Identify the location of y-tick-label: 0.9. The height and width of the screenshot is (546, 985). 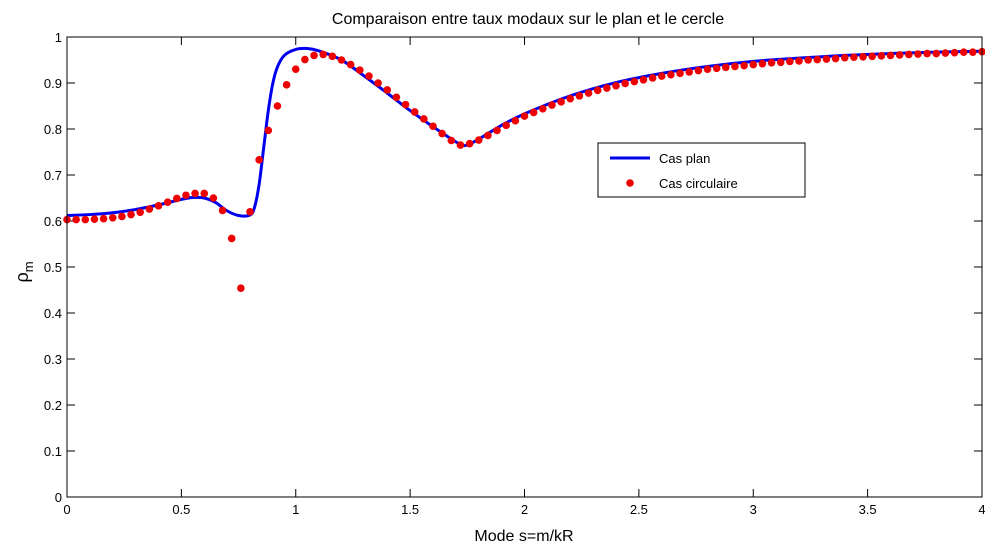
(53, 83).